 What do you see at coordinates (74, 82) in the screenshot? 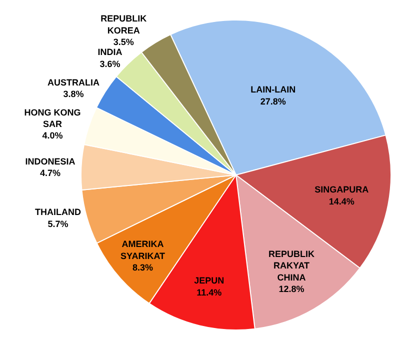
I see `slice-label: AUSTRALIA` at bounding box center [74, 82].